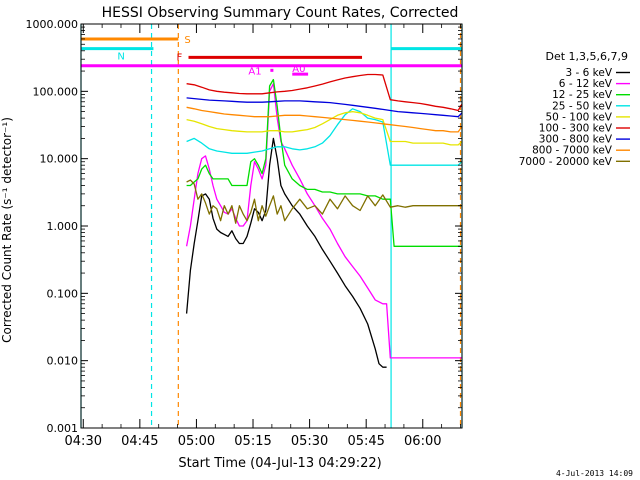  What do you see at coordinates (594, 473) in the screenshot?
I see `timestamp: 4-Jul-2013 14:09` at bounding box center [594, 473].